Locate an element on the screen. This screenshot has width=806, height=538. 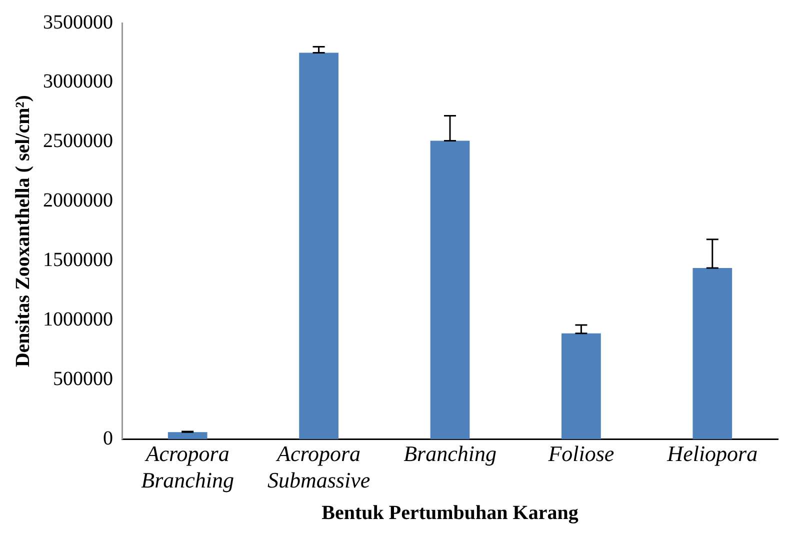
x-tick-label: Foliose is located at coordinates (580, 453).